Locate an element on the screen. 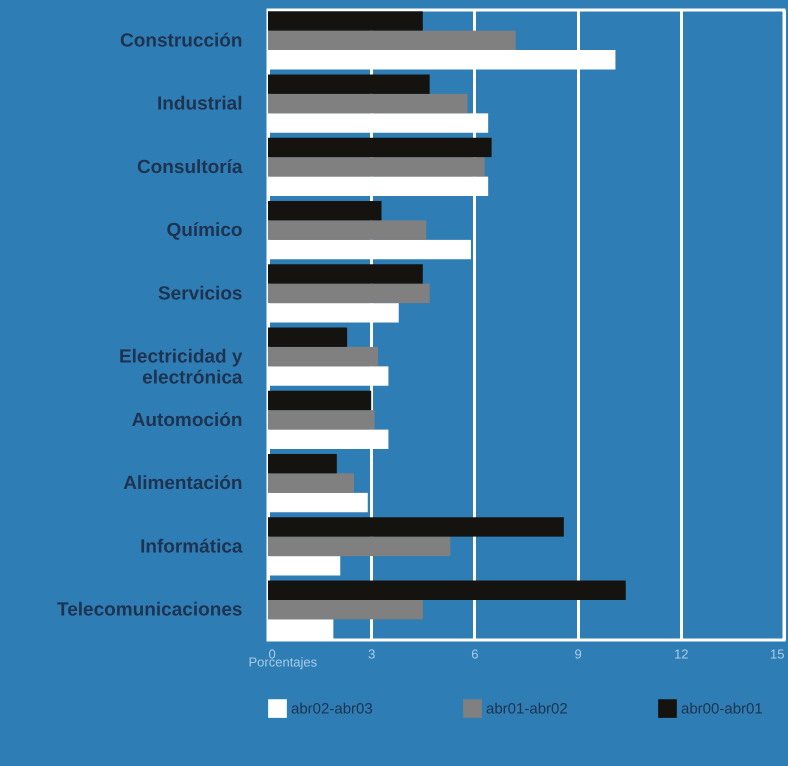 This screenshot has width=788, height=766. y-tick-label: Construcción is located at coordinates (181, 41).